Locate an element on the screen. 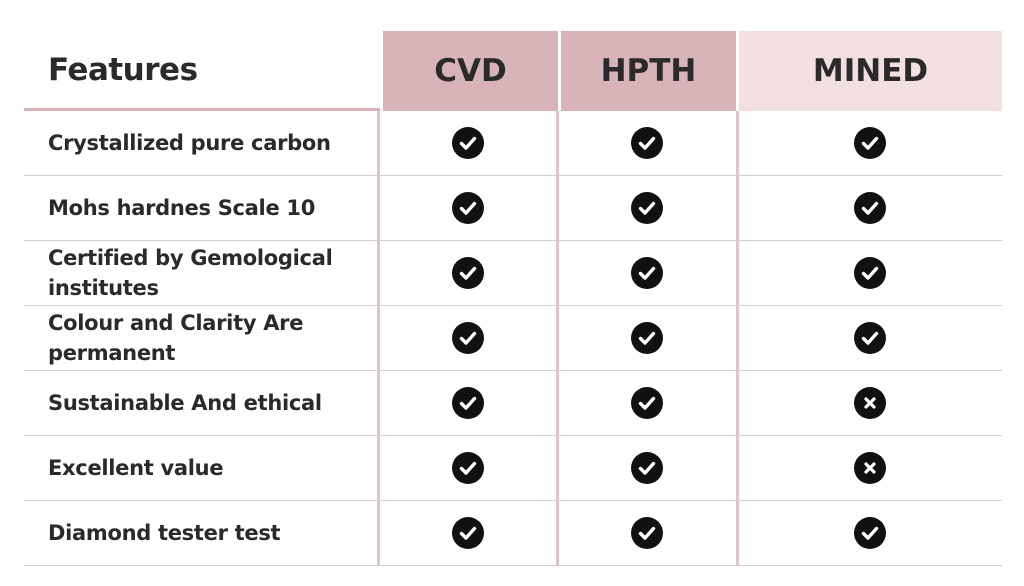 This screenshot has height=586, width=1024. table-header: Features CVD HPTH MINED is located at coordinates (513, 71).